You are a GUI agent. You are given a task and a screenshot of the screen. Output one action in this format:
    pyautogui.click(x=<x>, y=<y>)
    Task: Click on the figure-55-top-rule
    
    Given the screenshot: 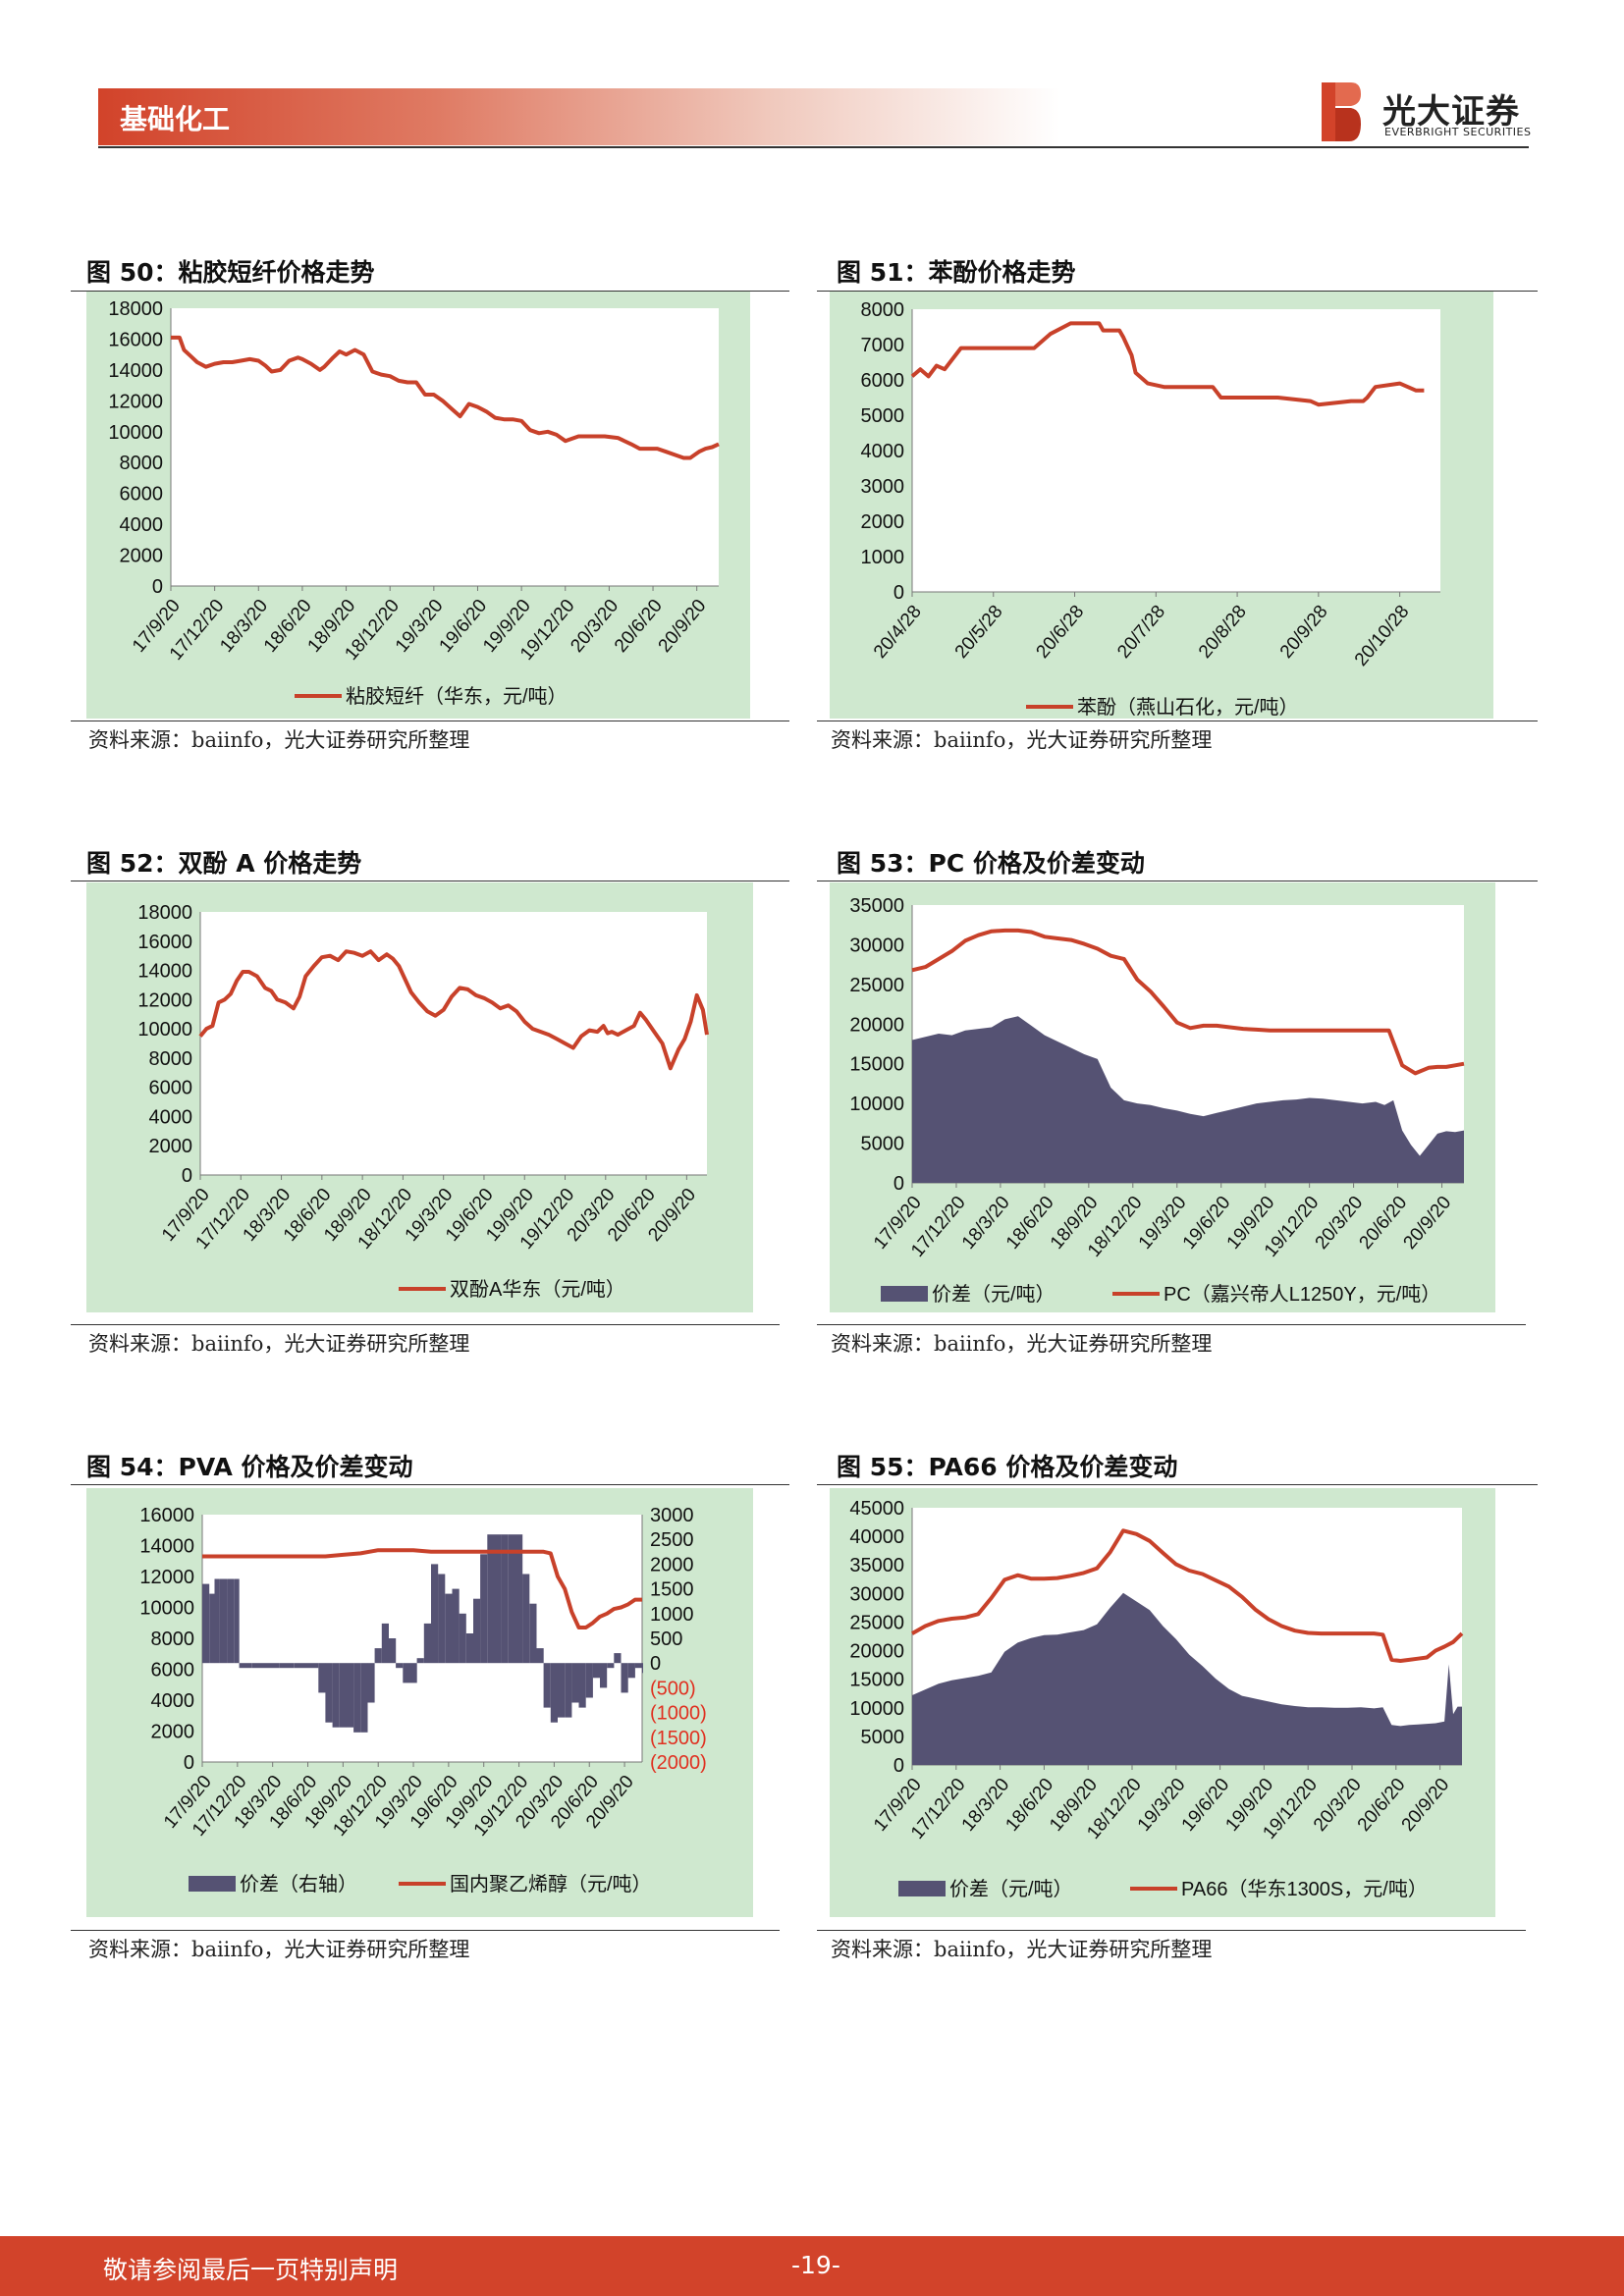 What is the action you would take?
    pyautogui.click(x=1177, y=1484)
    